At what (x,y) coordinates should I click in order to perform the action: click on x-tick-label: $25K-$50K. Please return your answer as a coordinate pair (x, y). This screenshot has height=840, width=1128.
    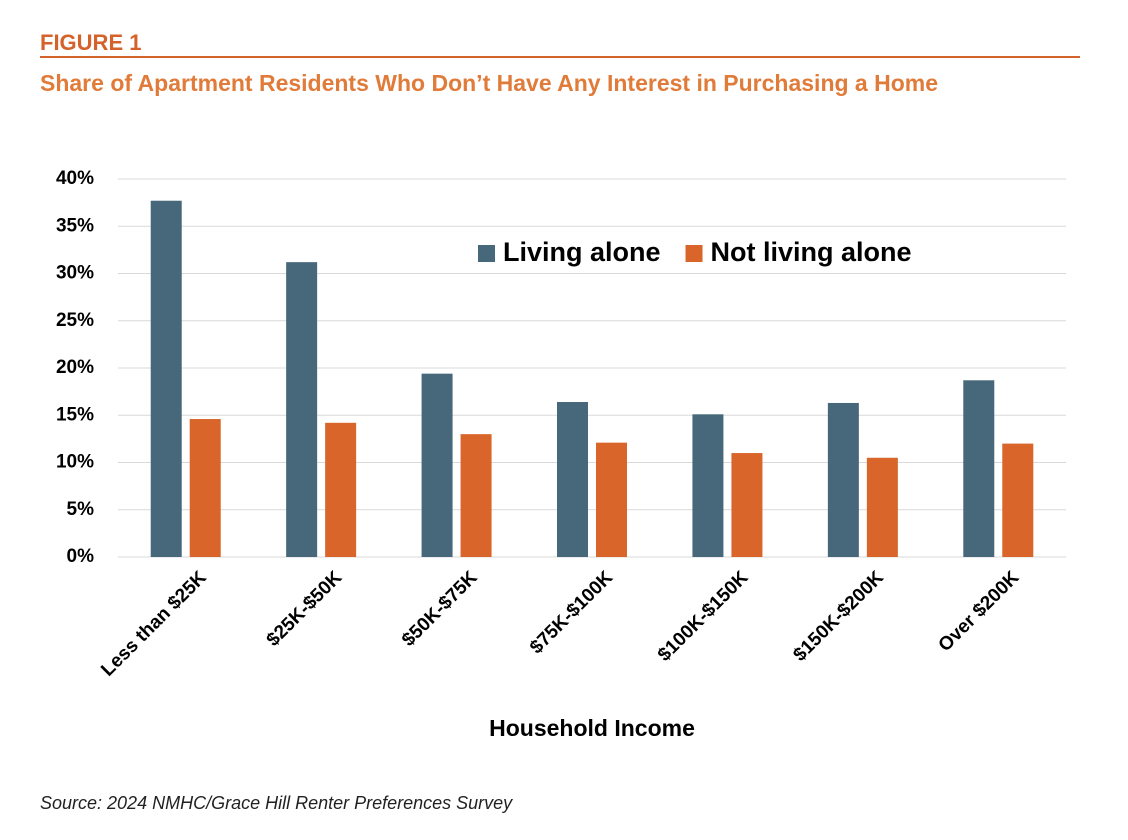
    Looking at the image, I should click on (305, 609).